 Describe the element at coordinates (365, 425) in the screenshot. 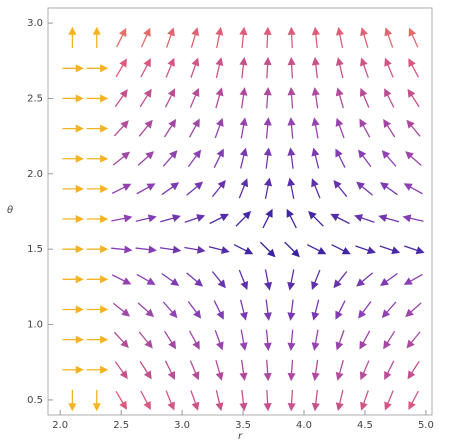

I see `x-tick-label: 4.5` at that location.